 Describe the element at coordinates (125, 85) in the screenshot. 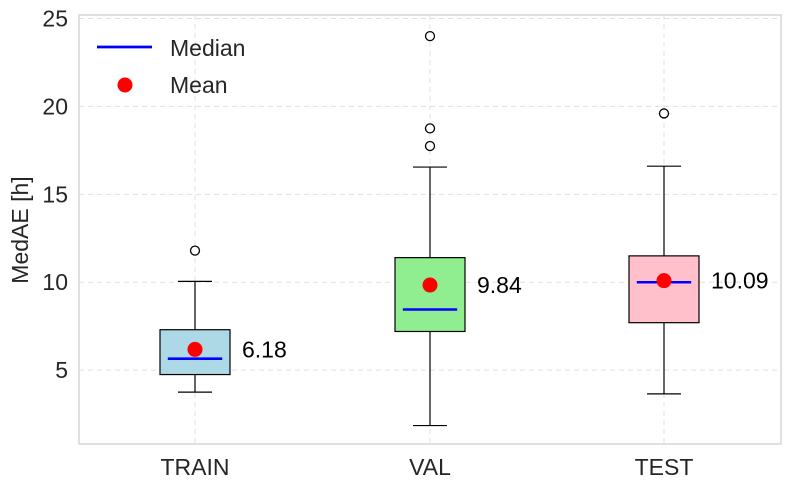

I see `legend-mean-swatch` at that location.